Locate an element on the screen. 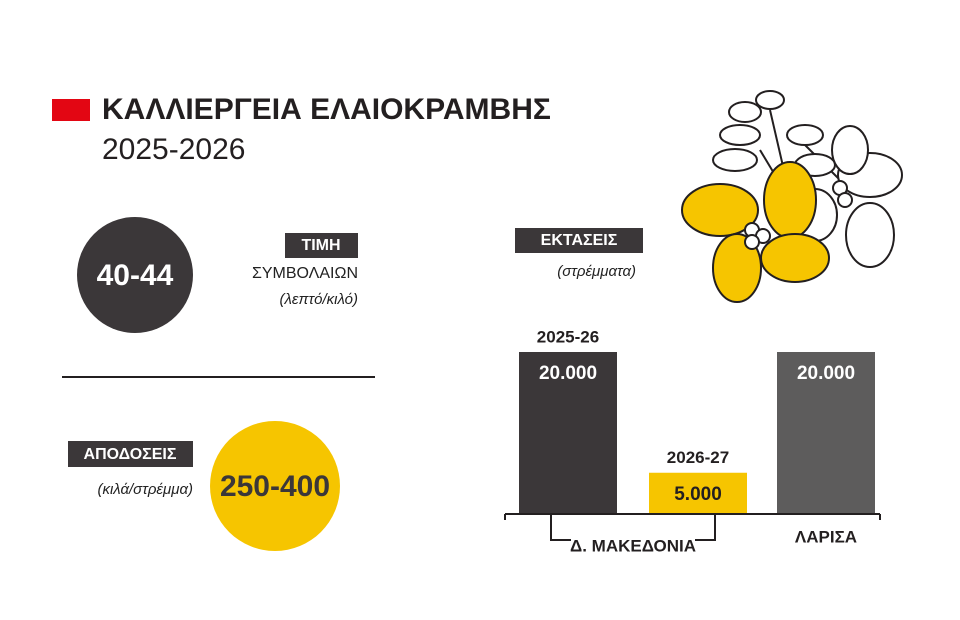 This screenshot has height=620, width=960. title: ΚΑΛΛΙΕΡΓΕΙΑ ΕΛΑΙΟΚΡΑΜΒΗΣ is located at coordinates (326, 109).